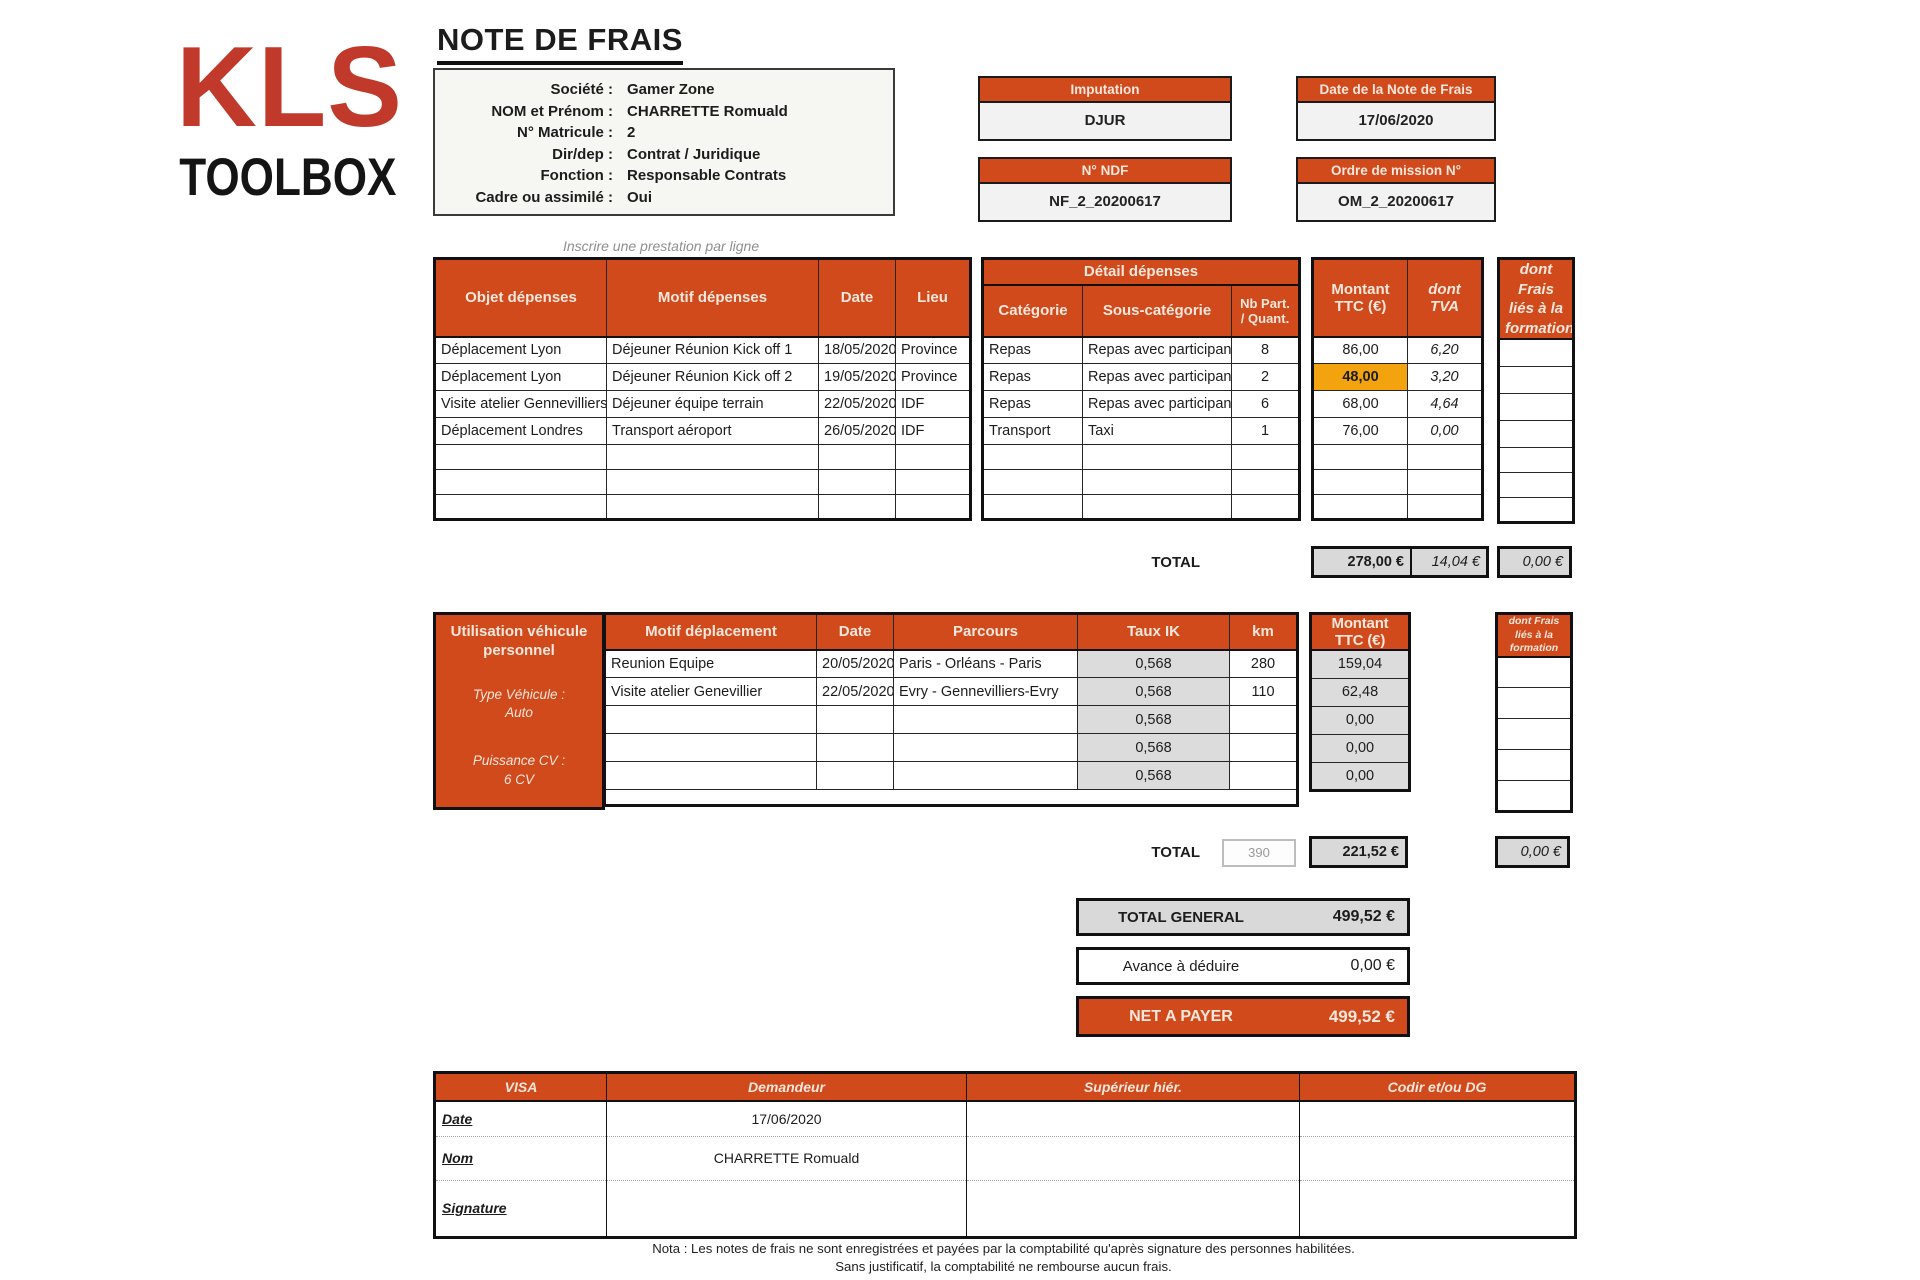  What do you see at coordinates (1105, 201) in the screenshot?
I see `refbox-num-ndf-value: NF_2_20200617` at bounding box center [1105, 201].